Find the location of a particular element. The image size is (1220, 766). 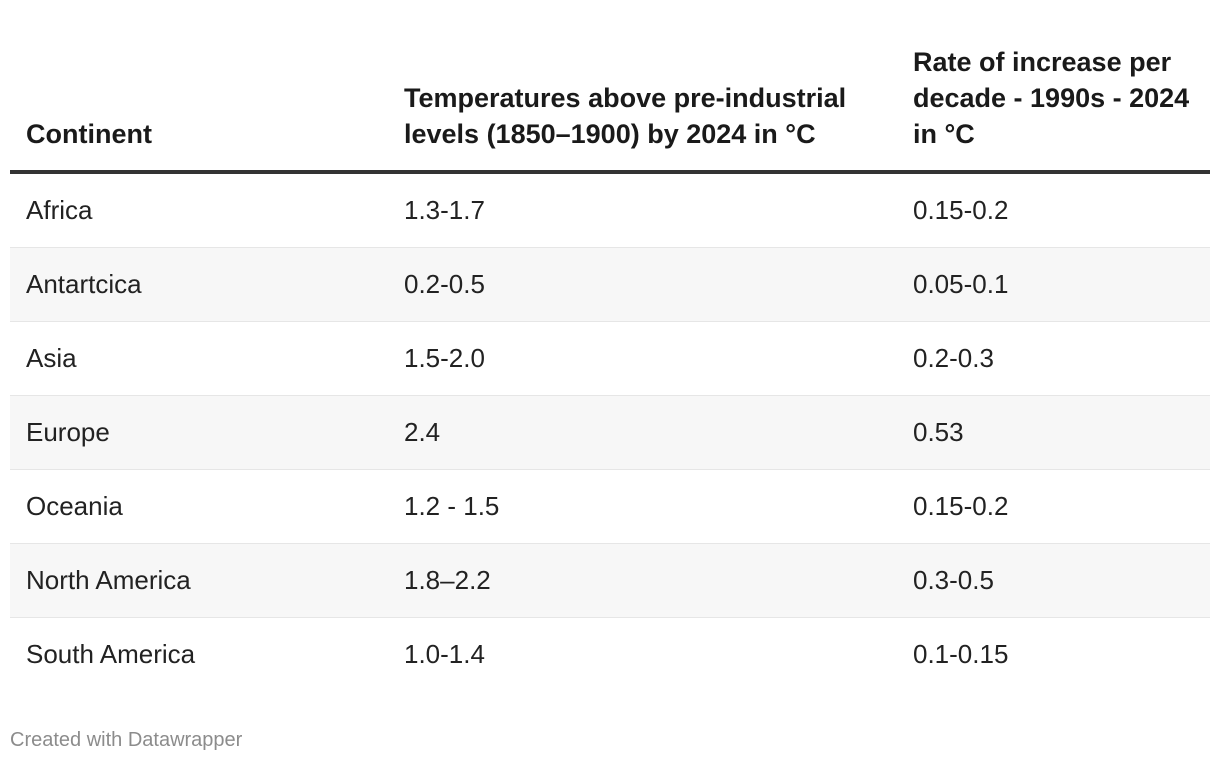

table-row: Asia 1.5-2.0 0.2-0.3 is located at coordinates (610, 358).